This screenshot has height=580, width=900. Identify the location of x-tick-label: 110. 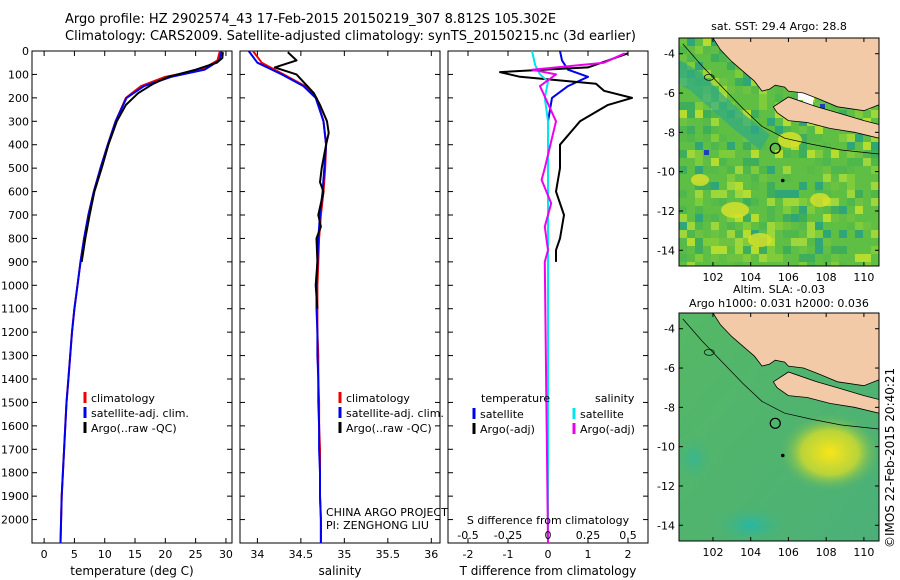
(863, 277).